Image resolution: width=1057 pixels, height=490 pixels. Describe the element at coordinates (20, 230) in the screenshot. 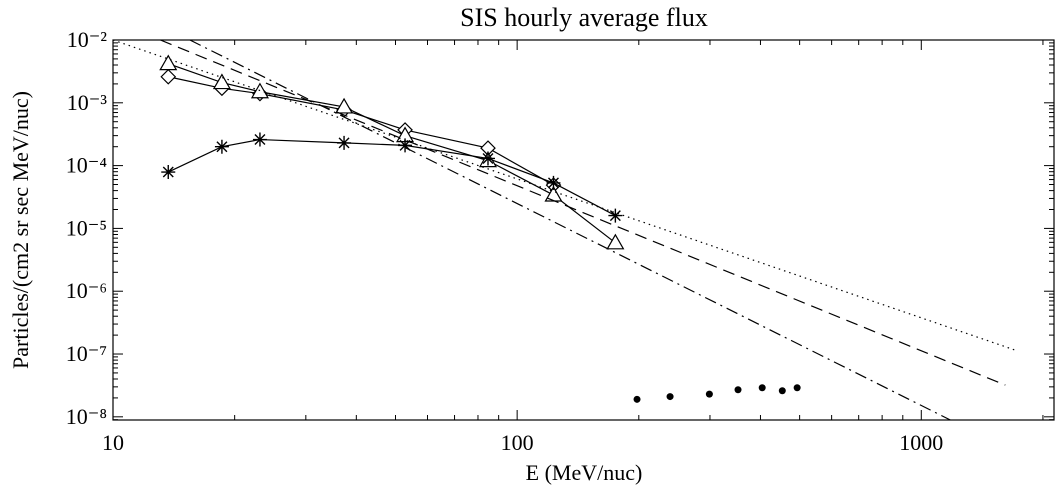

I see `y-axis-label: Particles/(cm2 sr sec MeV/nuc)` at that location.